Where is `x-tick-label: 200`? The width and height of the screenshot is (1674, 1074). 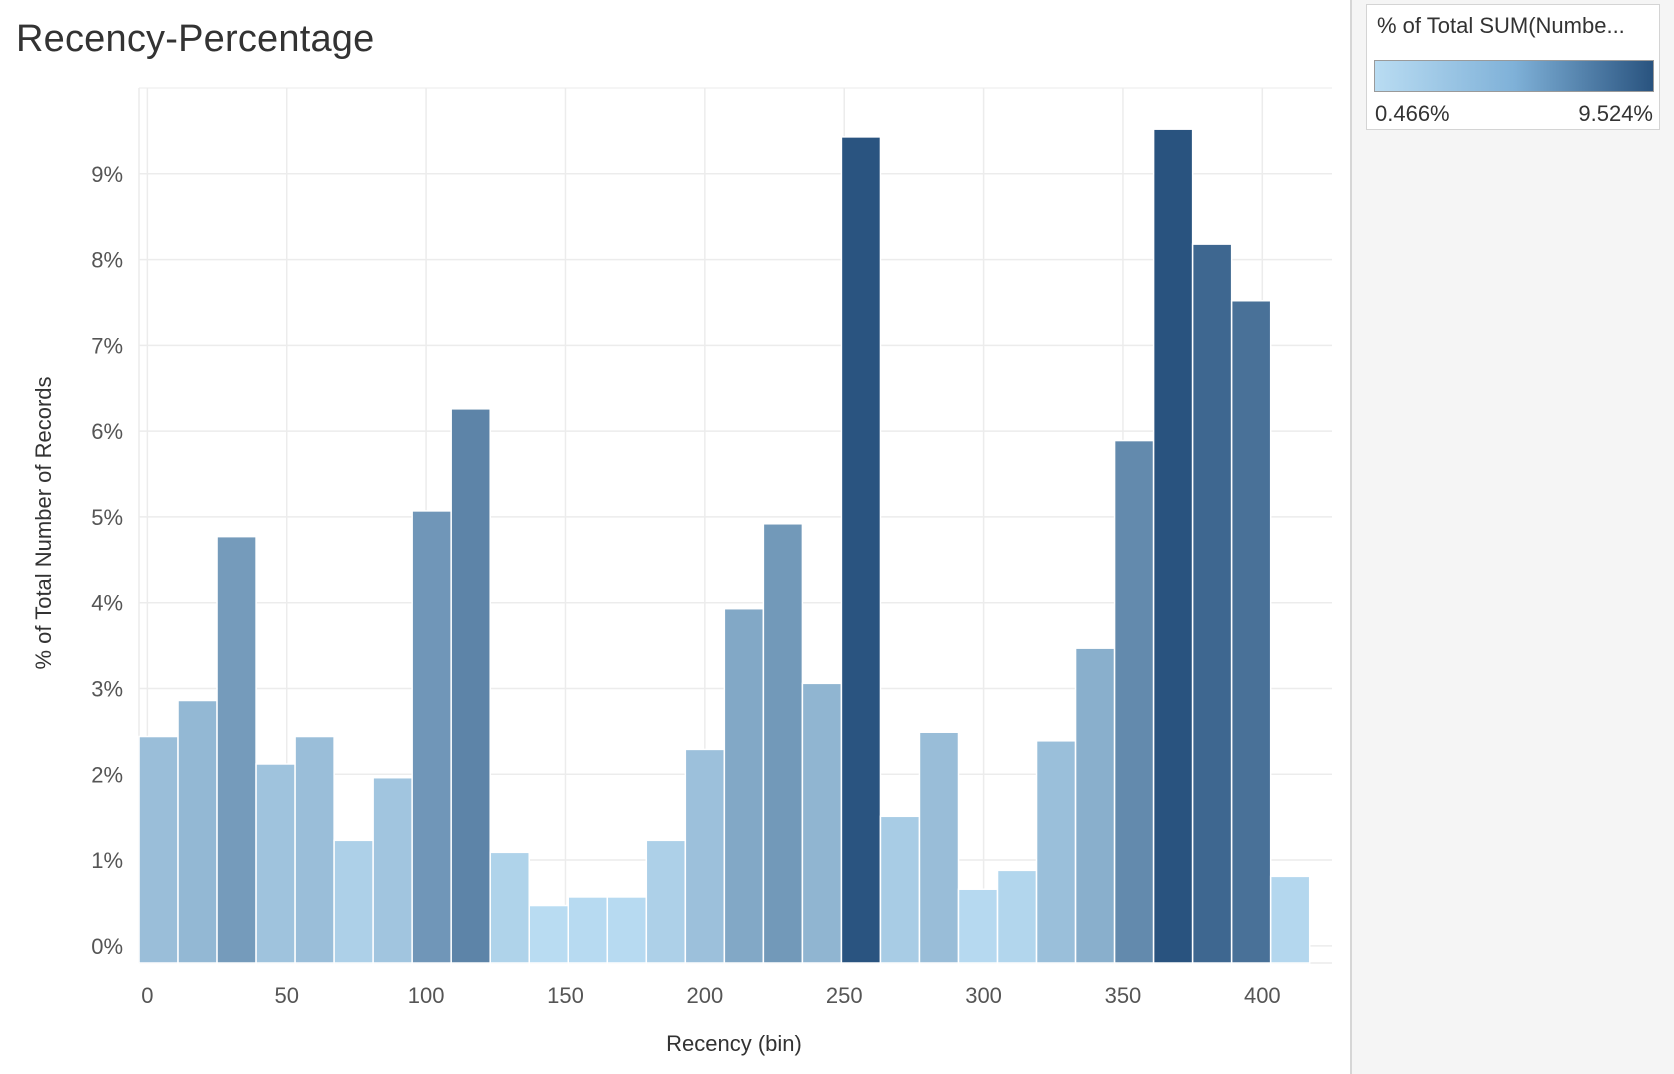 x-tick-label: 200 is located at coordinates (704, 995).